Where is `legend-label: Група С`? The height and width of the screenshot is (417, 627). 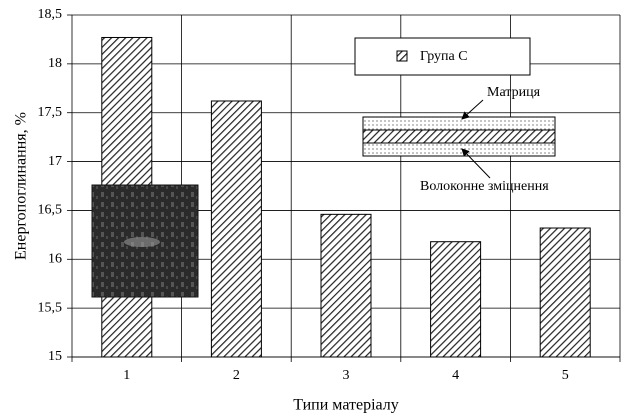
legend-label: Група С is located at coordinates (444, 56).